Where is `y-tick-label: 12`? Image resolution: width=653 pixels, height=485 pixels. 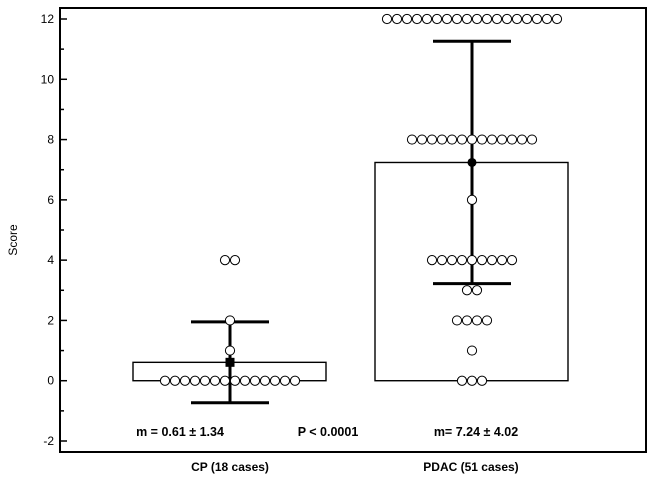
y-tick-label: 12 is located at coordinates (48, 19).